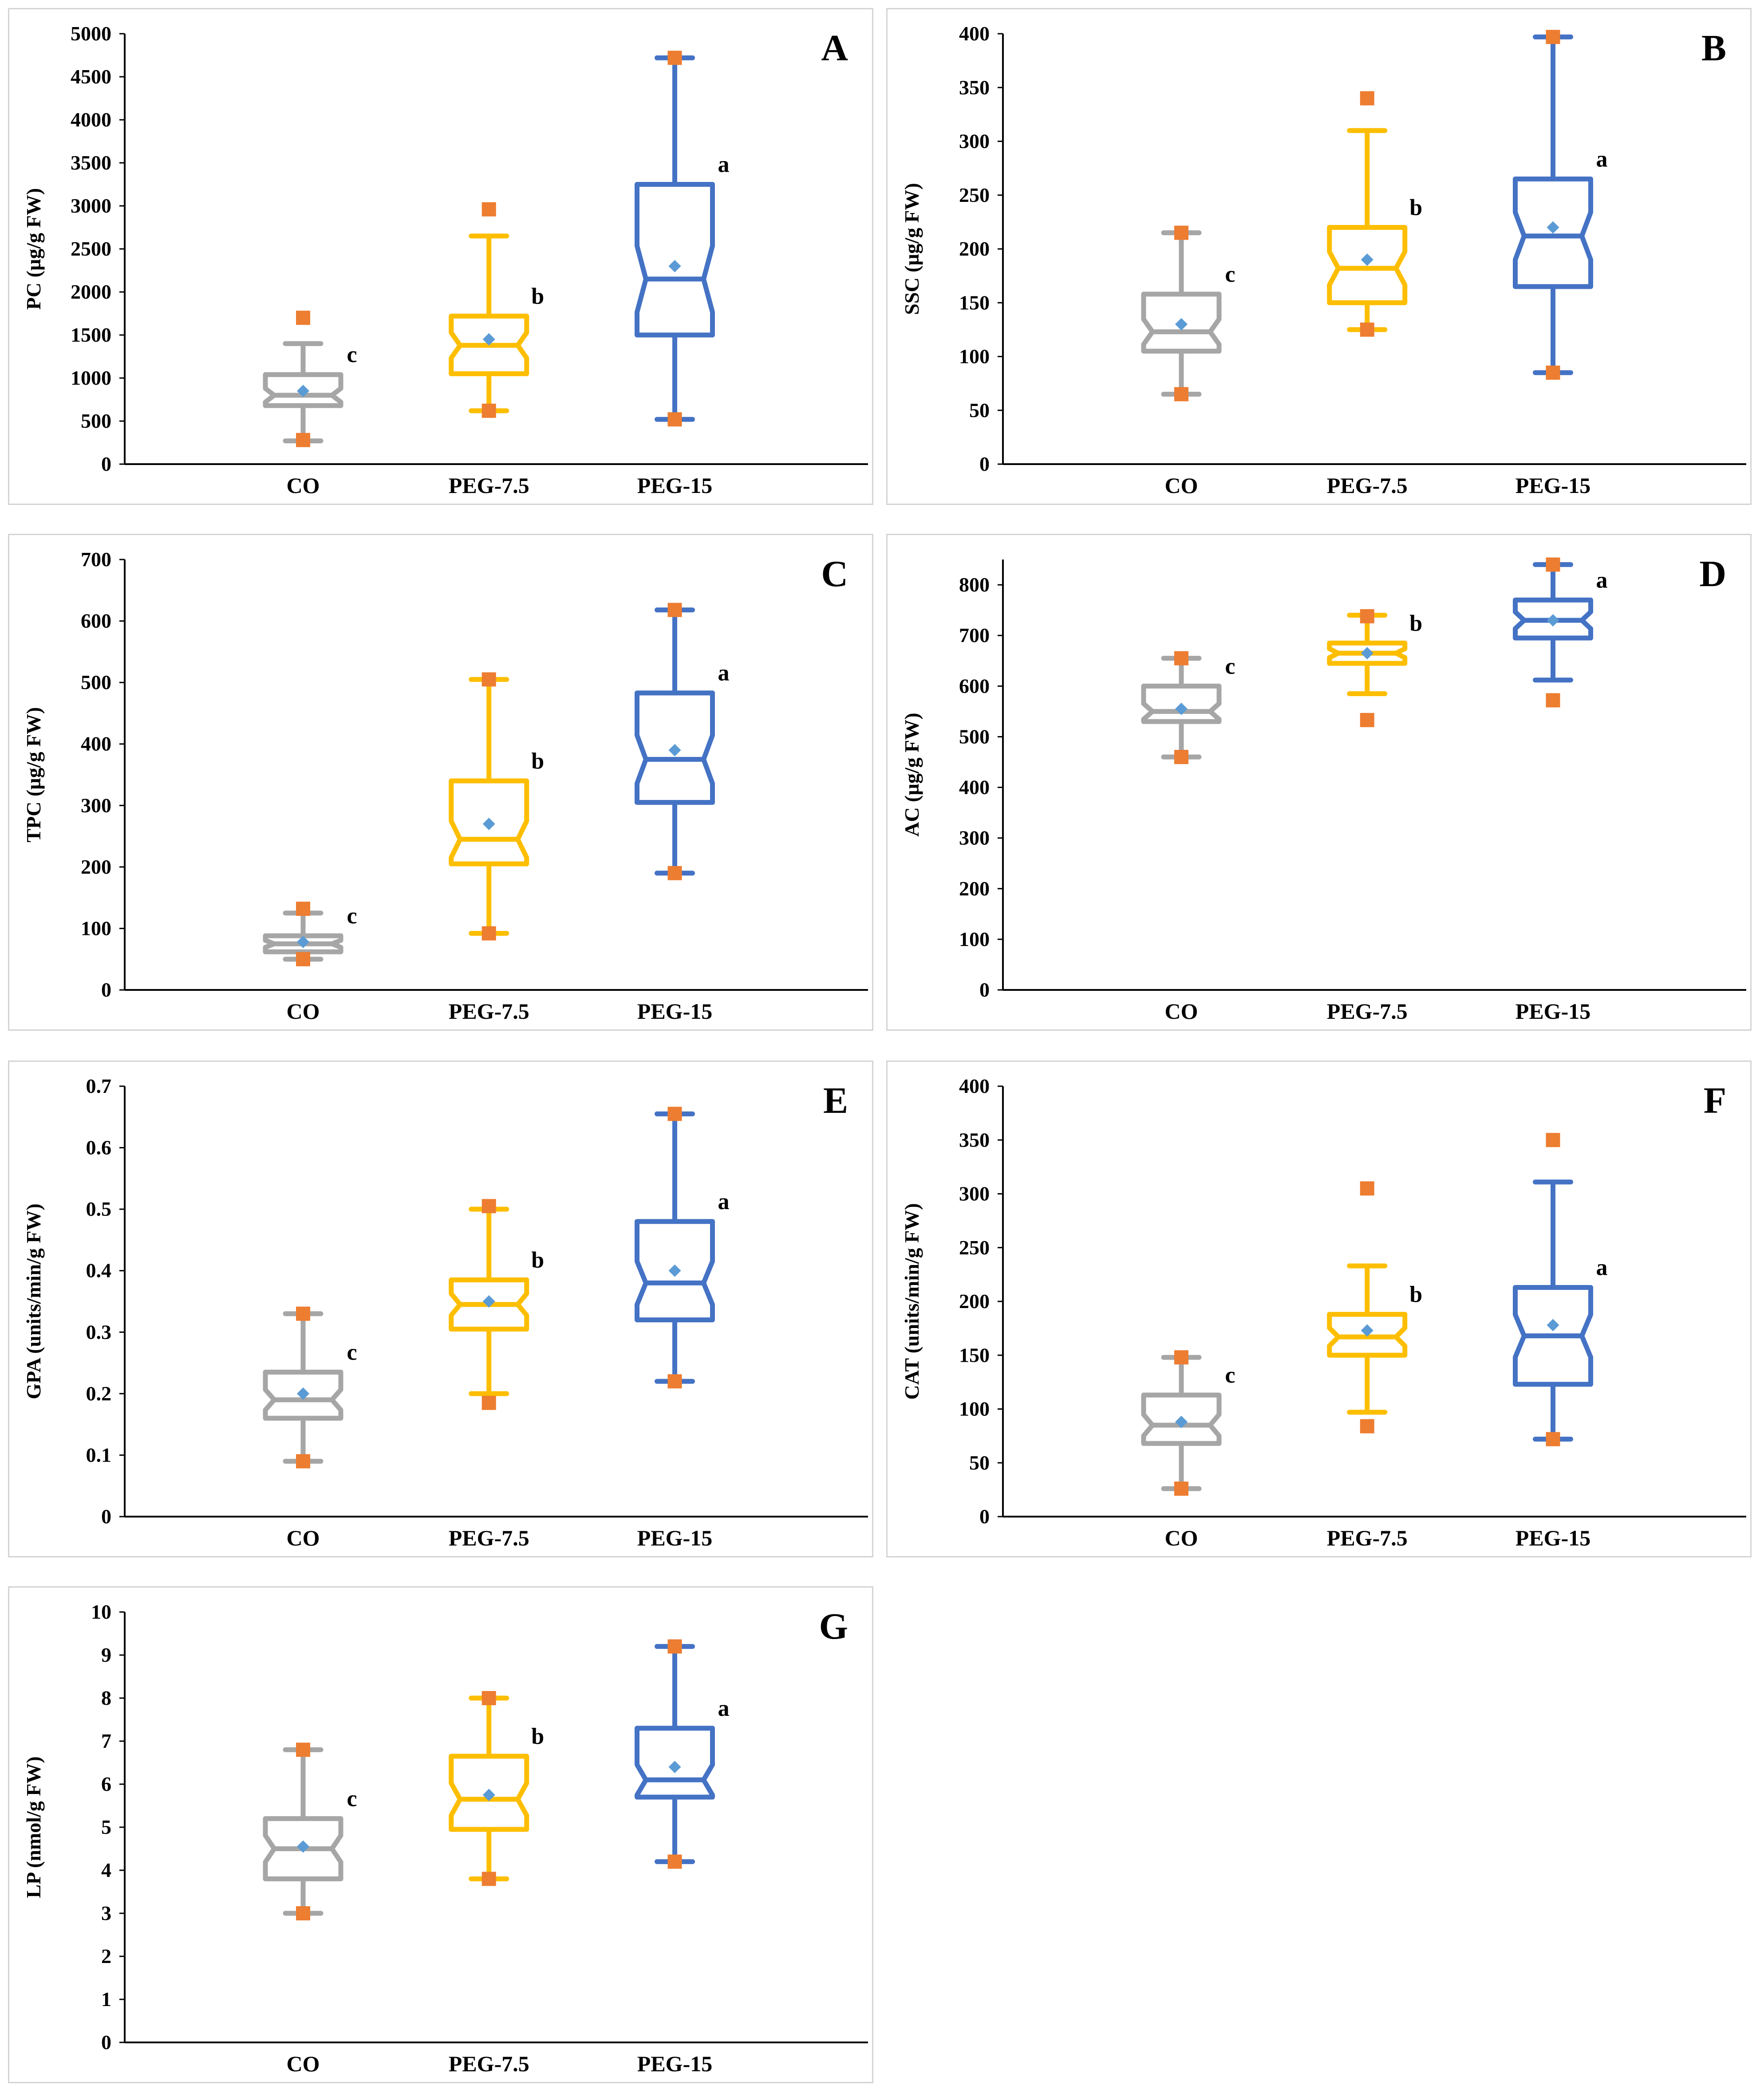  What do you see at coordinates (974, 1247) in the screenshot?
I see `y-tick-label: 250` at bounding box center [974, 1247].